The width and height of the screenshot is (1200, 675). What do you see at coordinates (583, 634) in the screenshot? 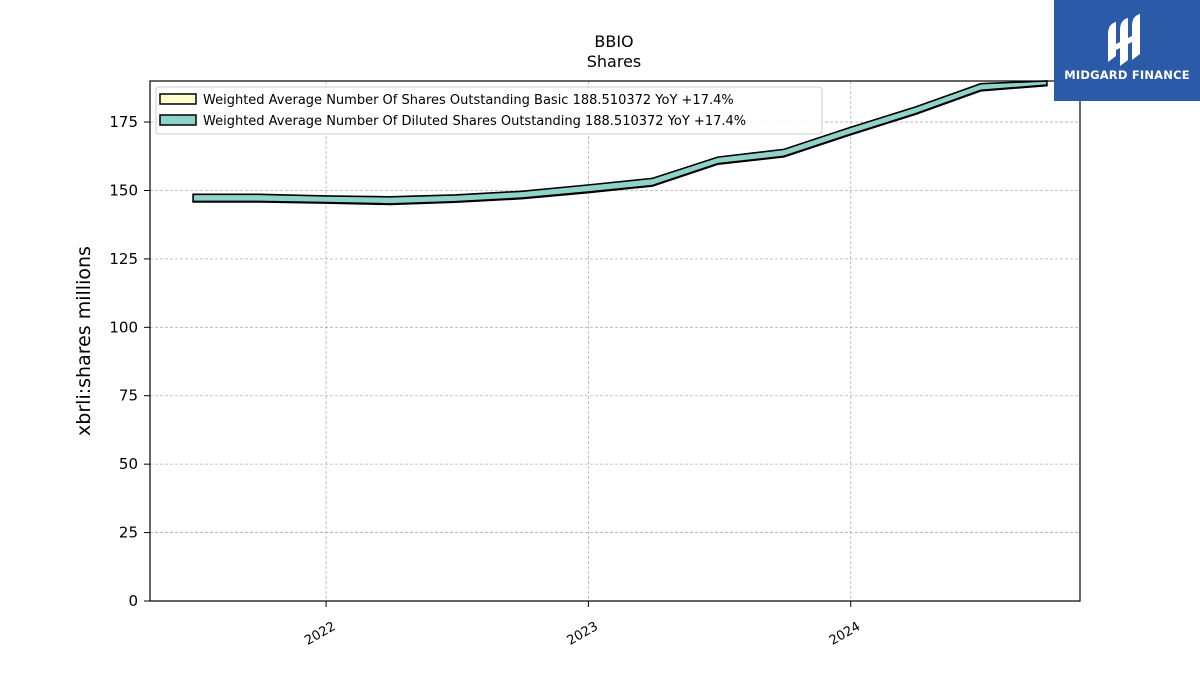
I see `x-tick-label: 2023` at bounding box center [583, 634].